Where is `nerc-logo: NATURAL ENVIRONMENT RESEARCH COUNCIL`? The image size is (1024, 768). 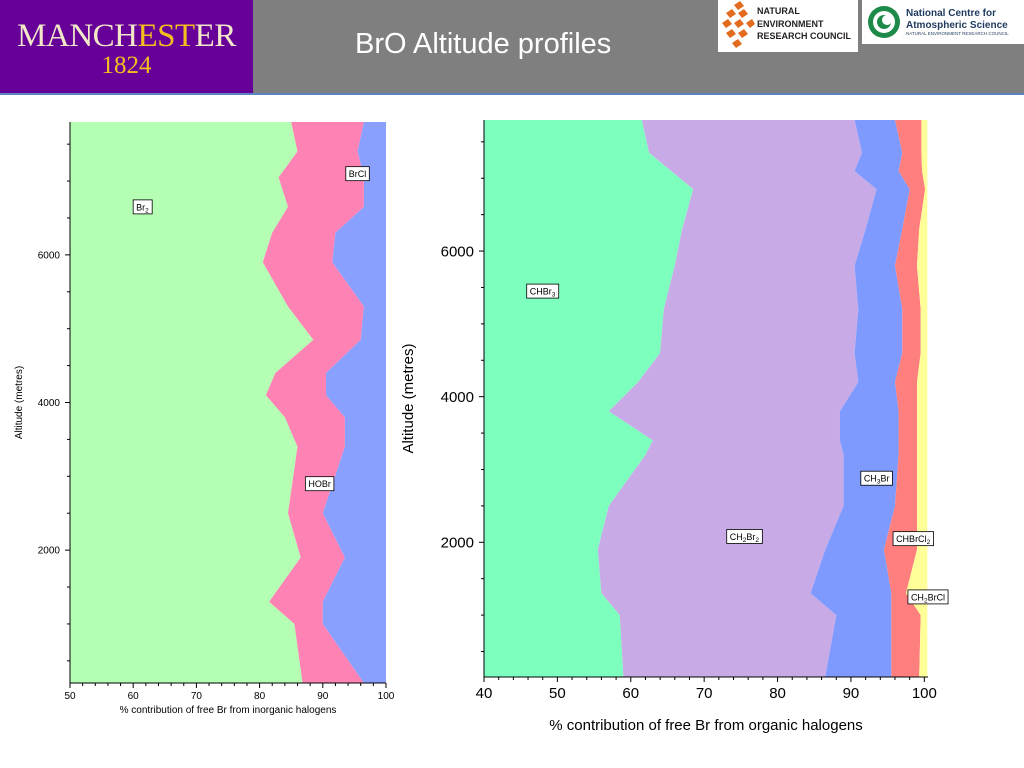 nerc-logo: NATURAL ENVIRONMENT RESEARCH COUNCIL is located at coordinates (788, 26).